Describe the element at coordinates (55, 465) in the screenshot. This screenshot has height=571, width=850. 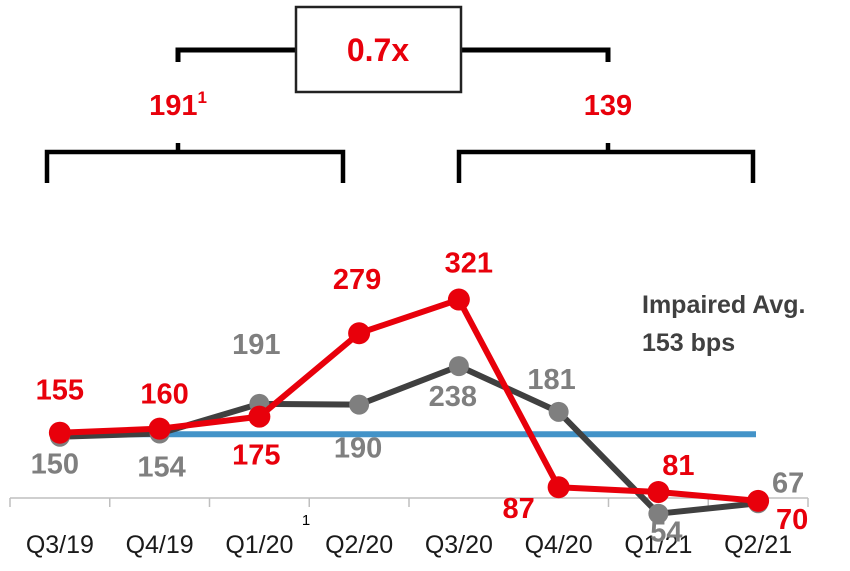
I see `data-label: 150` at that location.